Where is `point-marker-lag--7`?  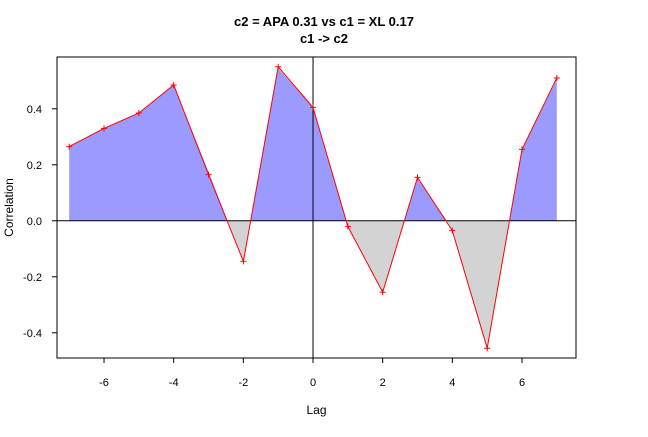 point-marker-lag--7 is located at coordinates (69, 146).